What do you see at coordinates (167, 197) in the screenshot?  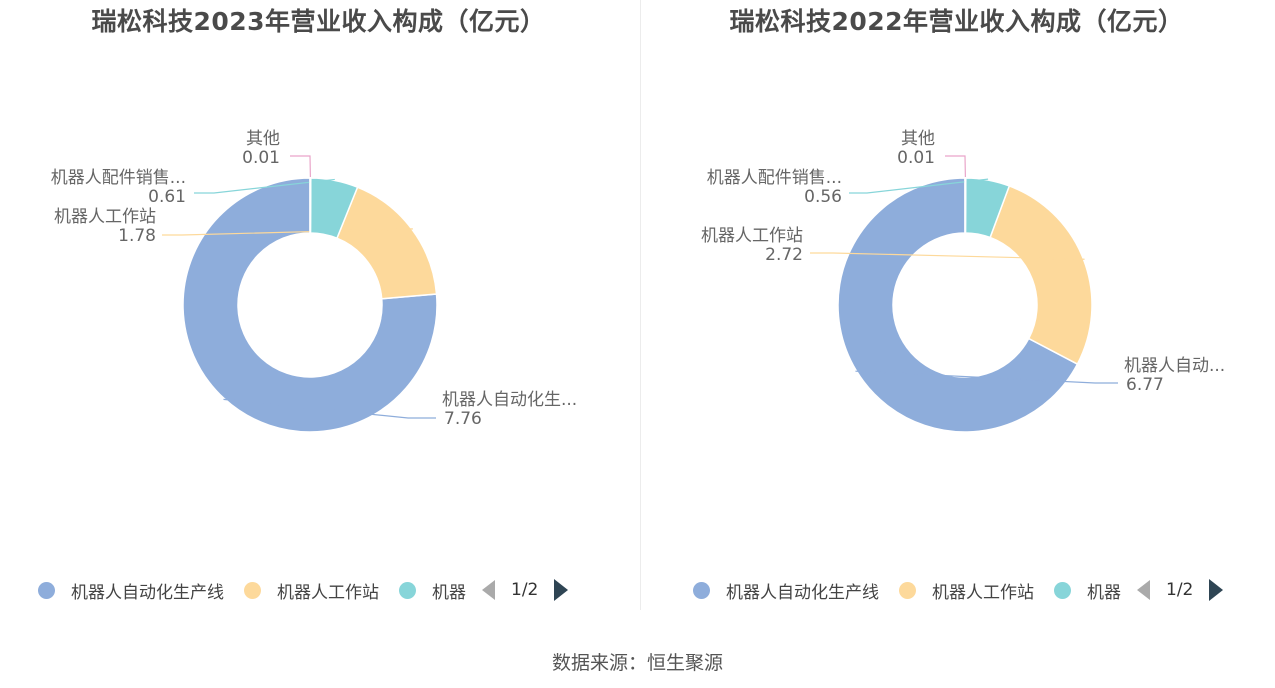 I see `slice-value-label: 0.61` at bounding box center [167, 197].